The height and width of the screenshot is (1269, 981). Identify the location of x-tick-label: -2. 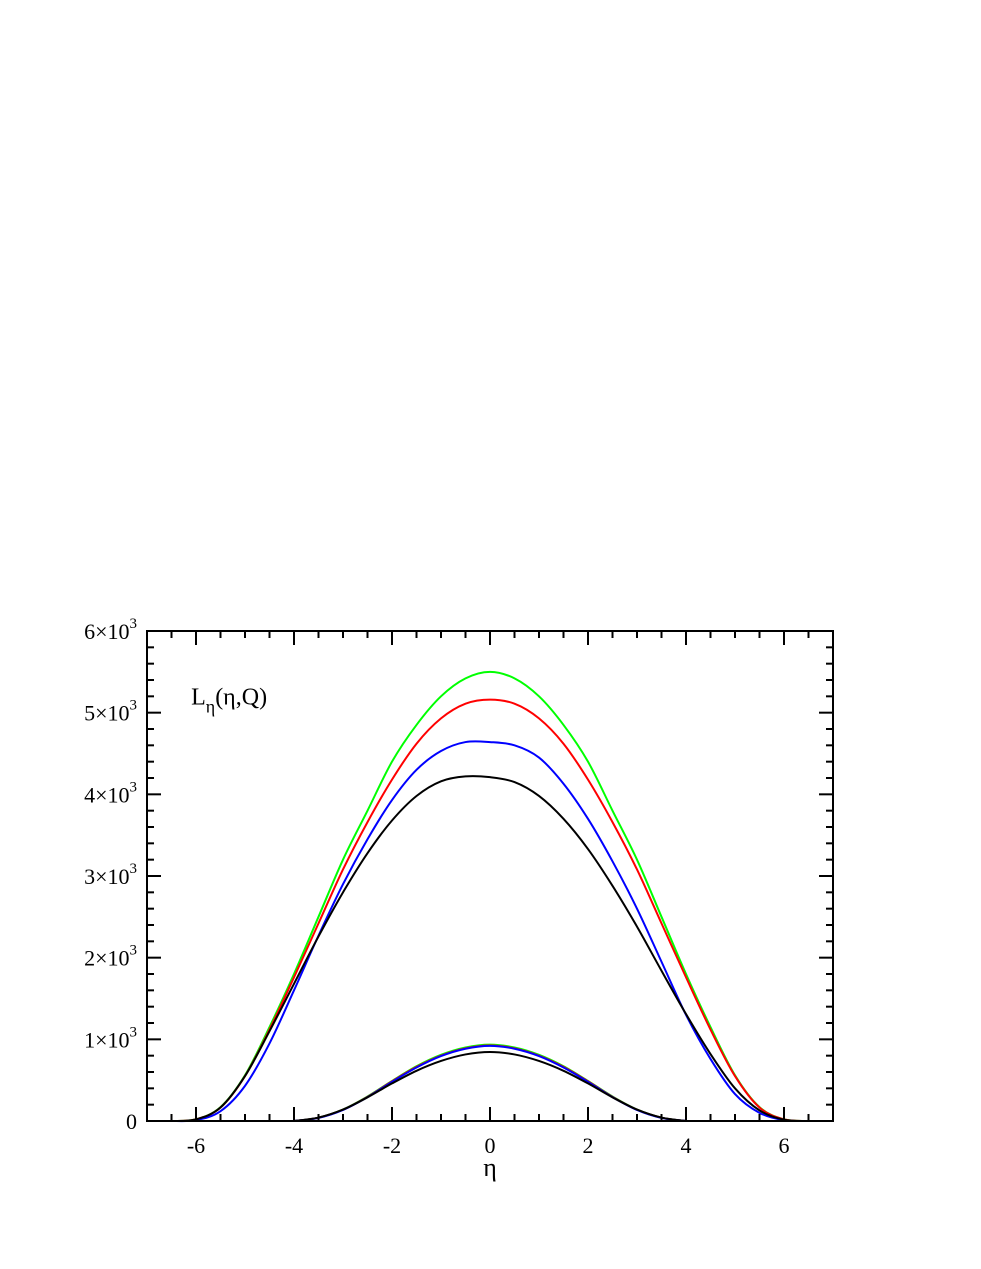
(392, 1145).